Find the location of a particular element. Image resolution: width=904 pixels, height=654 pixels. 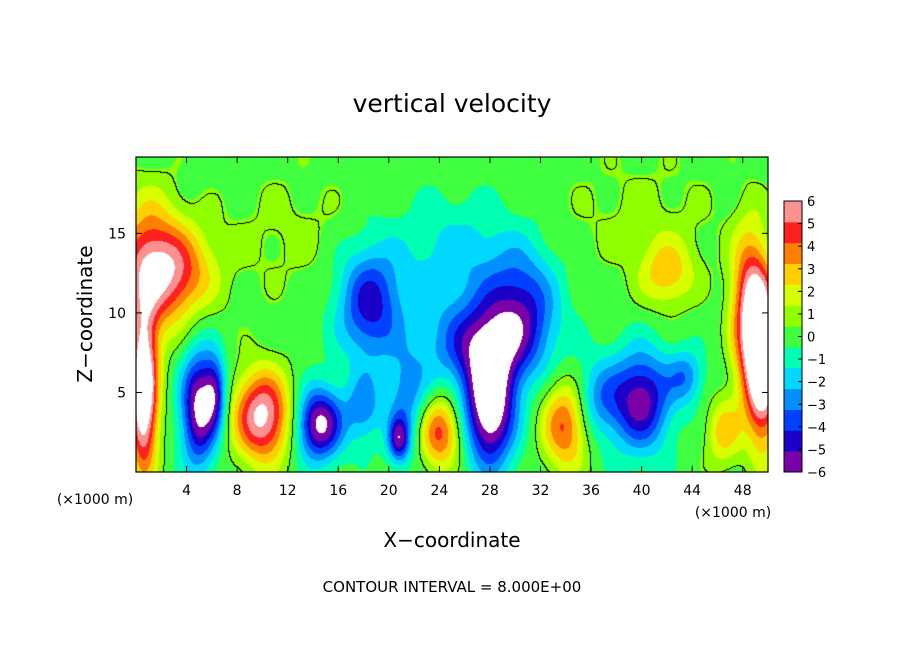

x-tick-label: 24 is located at coordinates (439, 491).